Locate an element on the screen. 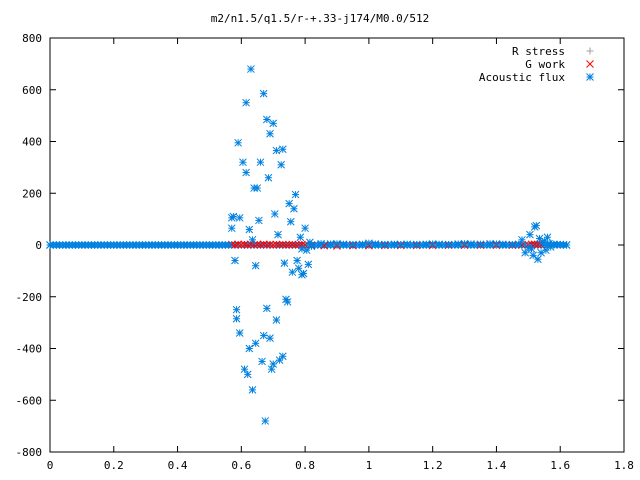  y-tick-label: -600 is located at coordinates (29, 400).